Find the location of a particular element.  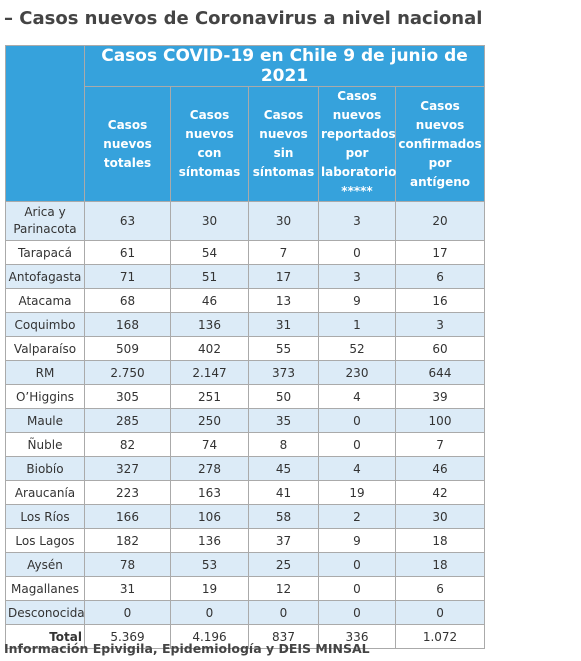

region-cell: Antofagasta is located at coordinates (45, 276).